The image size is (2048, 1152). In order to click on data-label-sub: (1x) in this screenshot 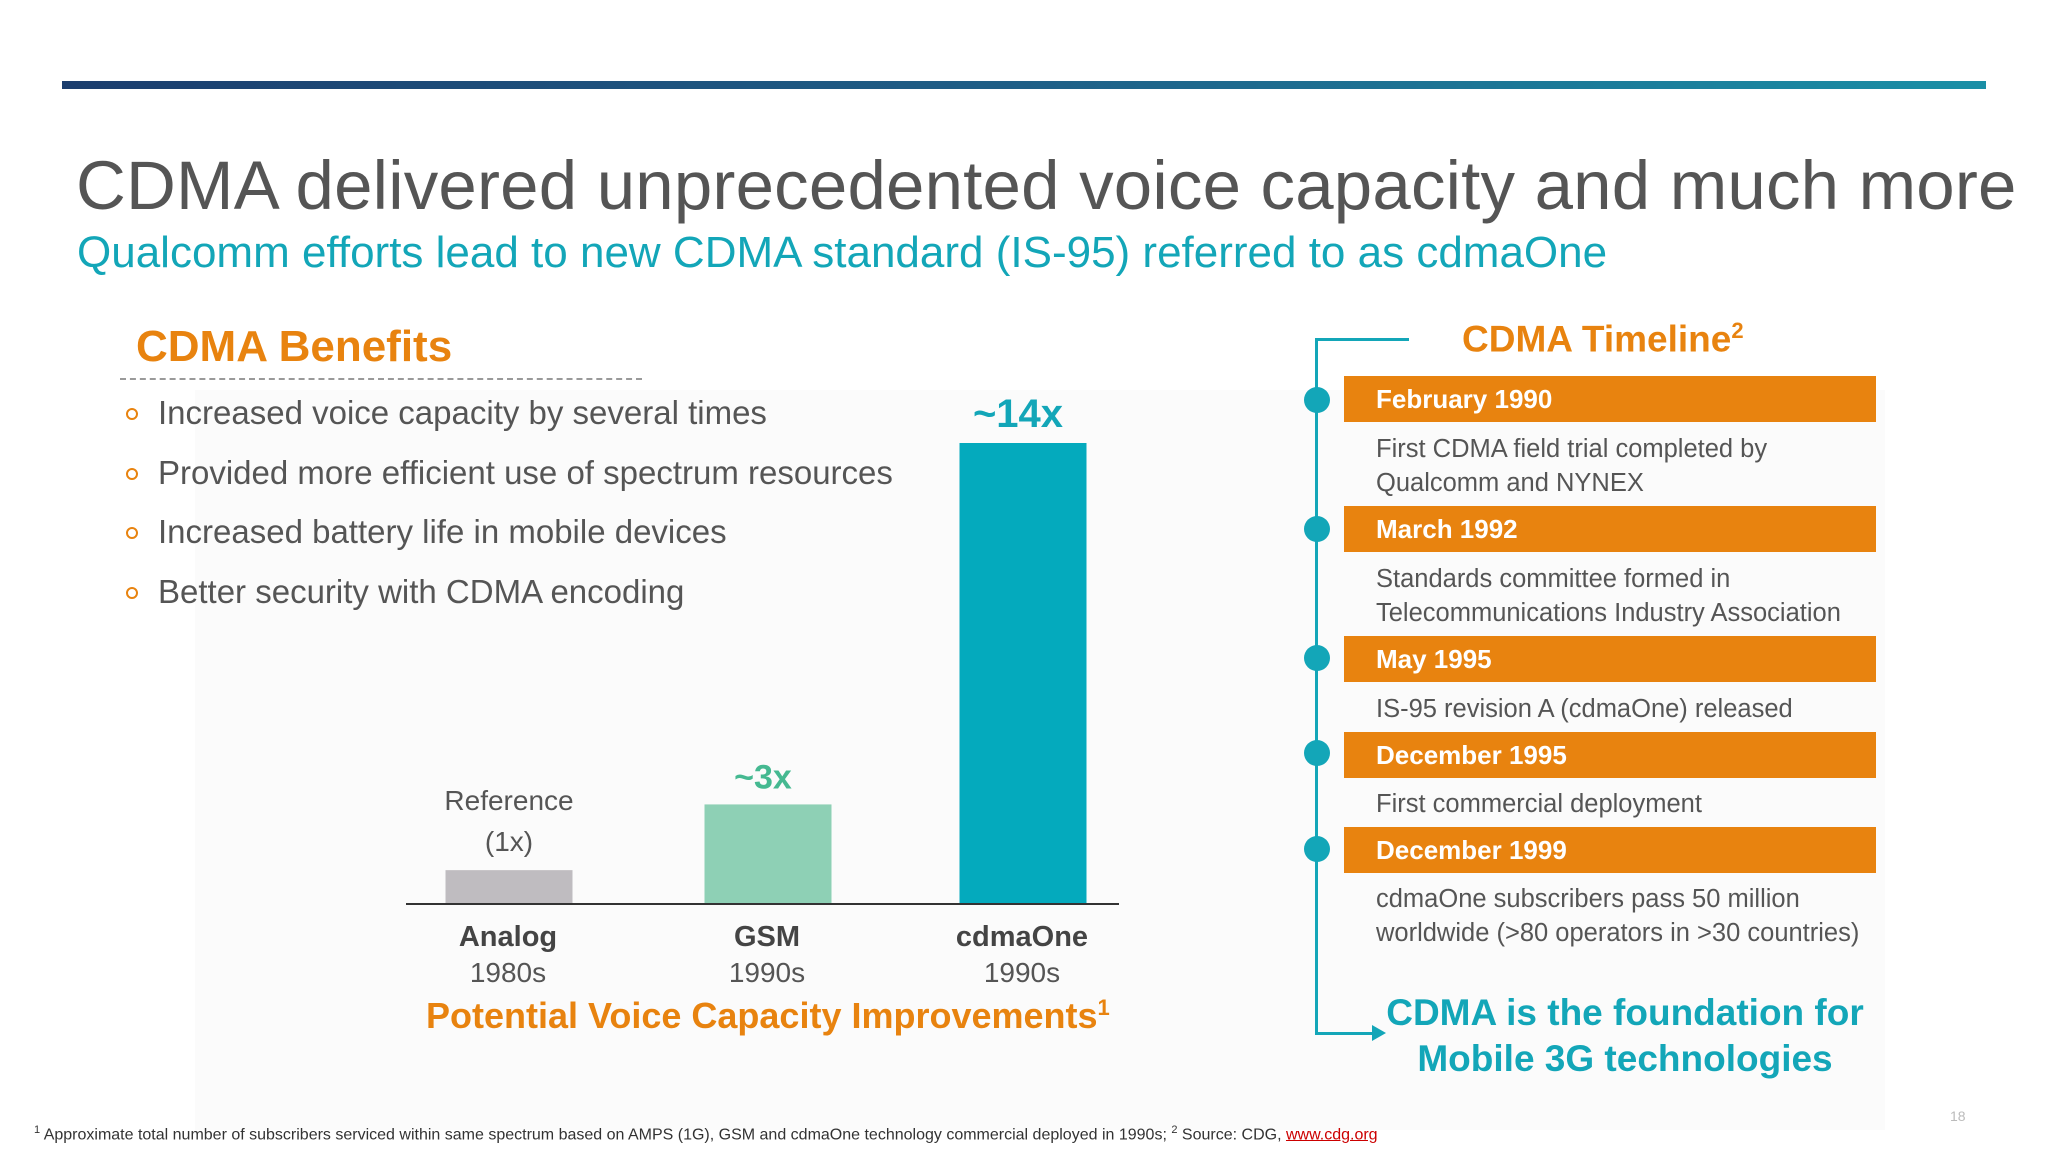, I will do `click(509, 841)`.